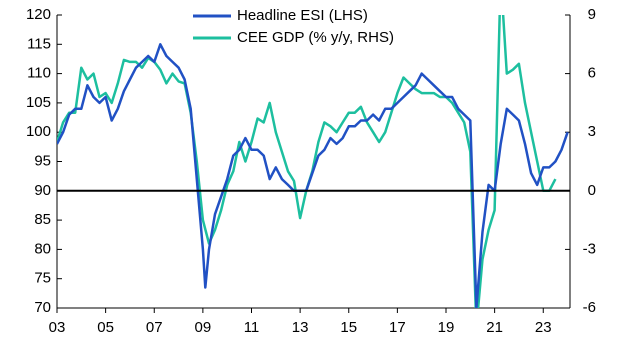 This screenshot has height=352, width=627. I want to click on y2-tick-label: 0, so click(592, 190).